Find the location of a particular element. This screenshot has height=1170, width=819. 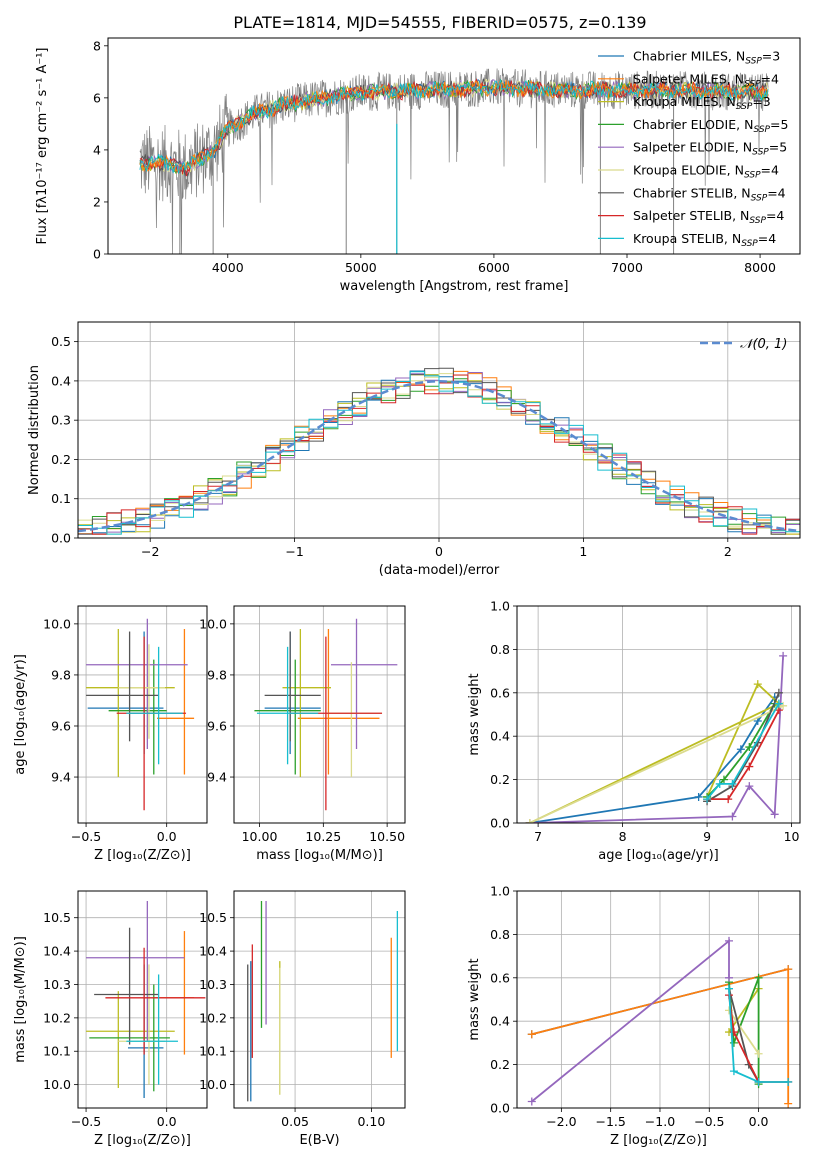

age-vs-Z-ytick-label: 10.0 is located at coordinates (57, 623).